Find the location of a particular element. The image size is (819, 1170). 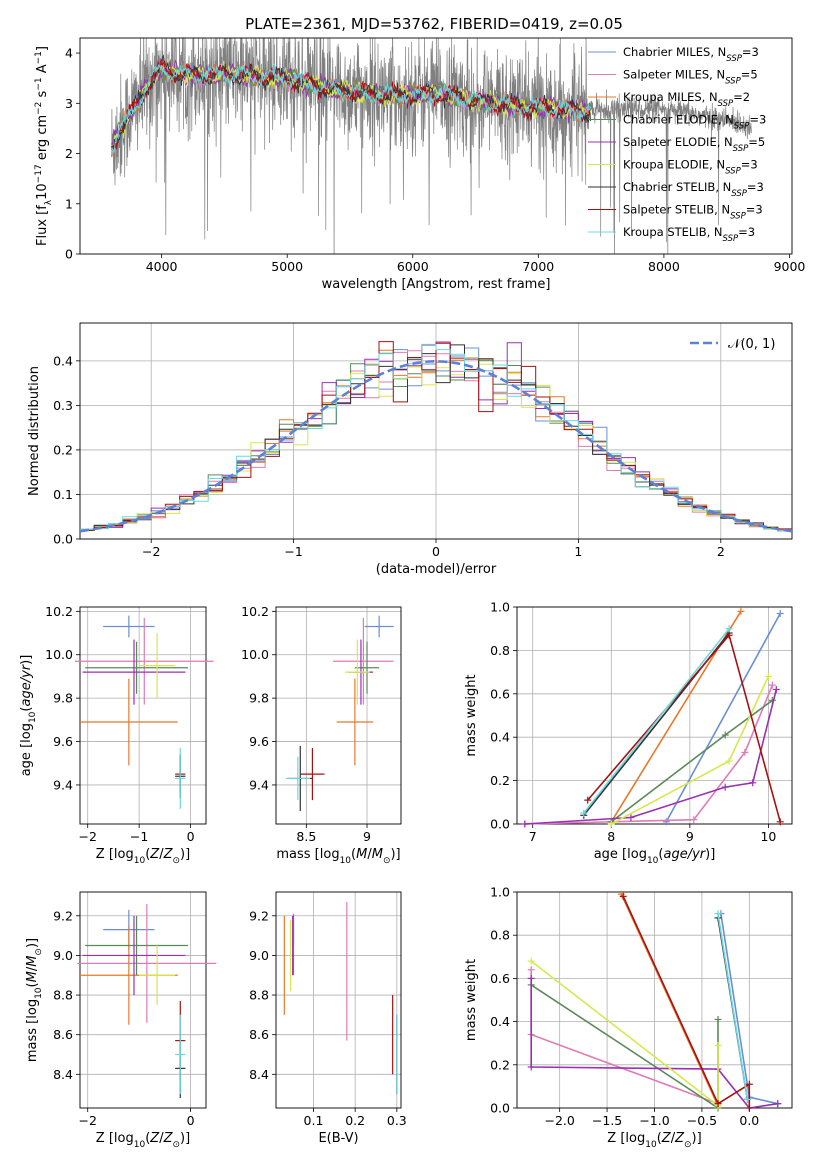

y-axis-label-part: Flux [f is located at coordinates (42, 225).